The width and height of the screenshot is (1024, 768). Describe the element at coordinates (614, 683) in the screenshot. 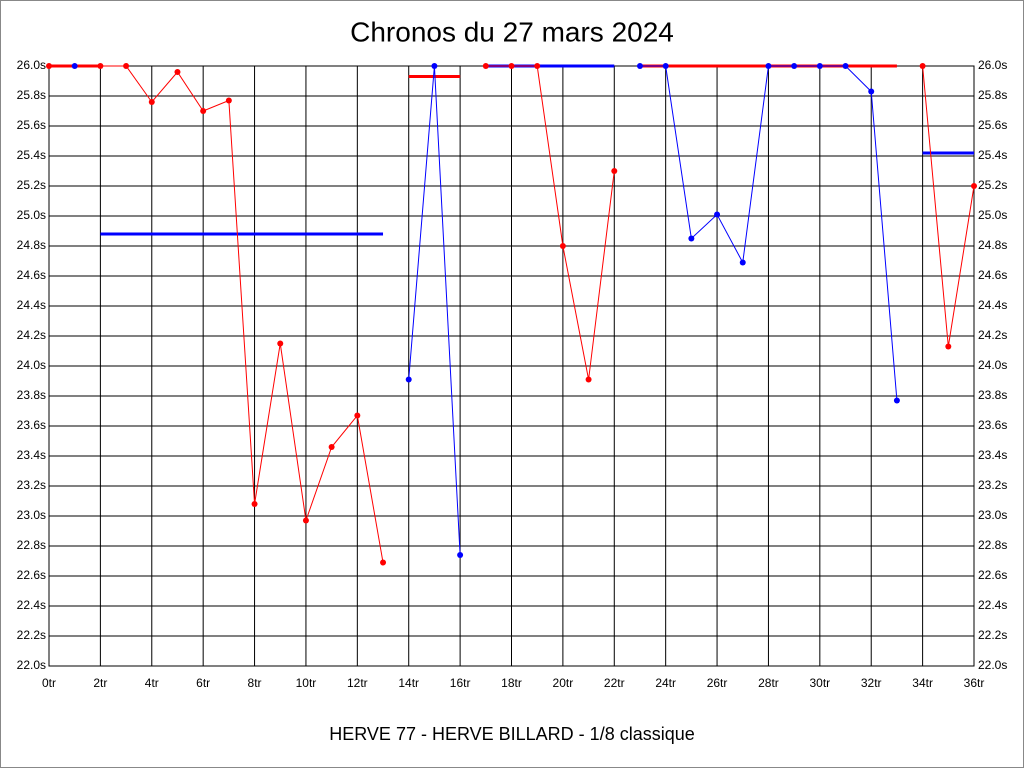

I see `x-tick-label: 22tr` at that location.